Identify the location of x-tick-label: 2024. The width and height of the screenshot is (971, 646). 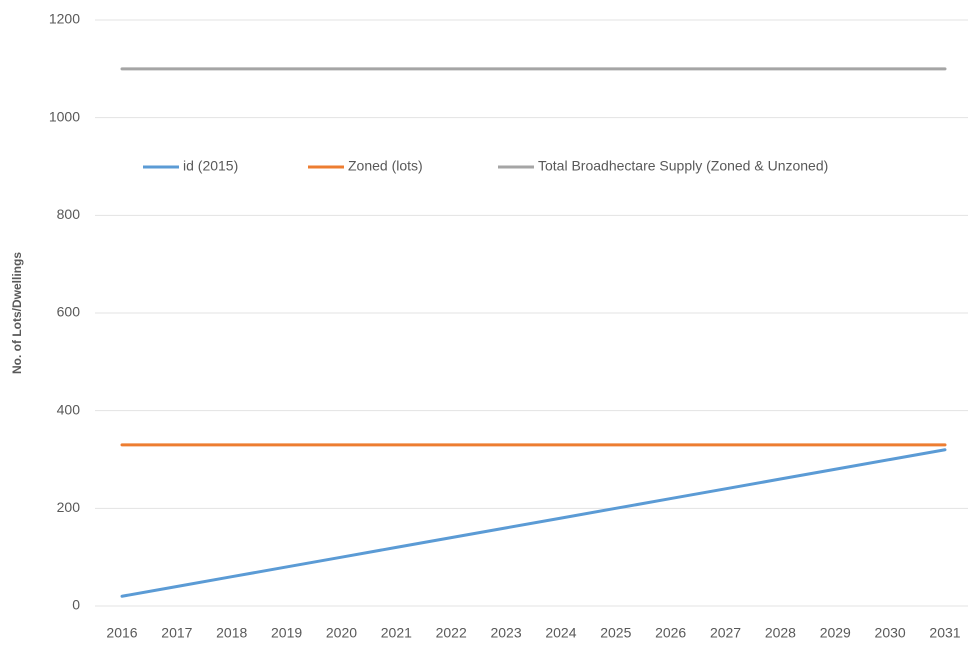
(560, 633).